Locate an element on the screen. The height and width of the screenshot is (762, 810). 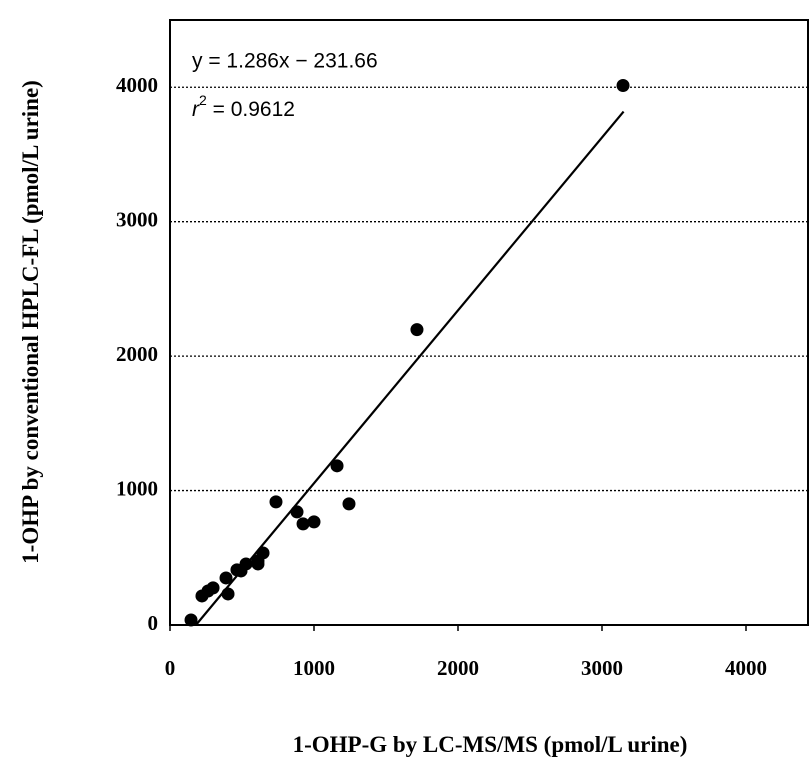
x-tick-label: 4000 is located at coordinates (746, 668).